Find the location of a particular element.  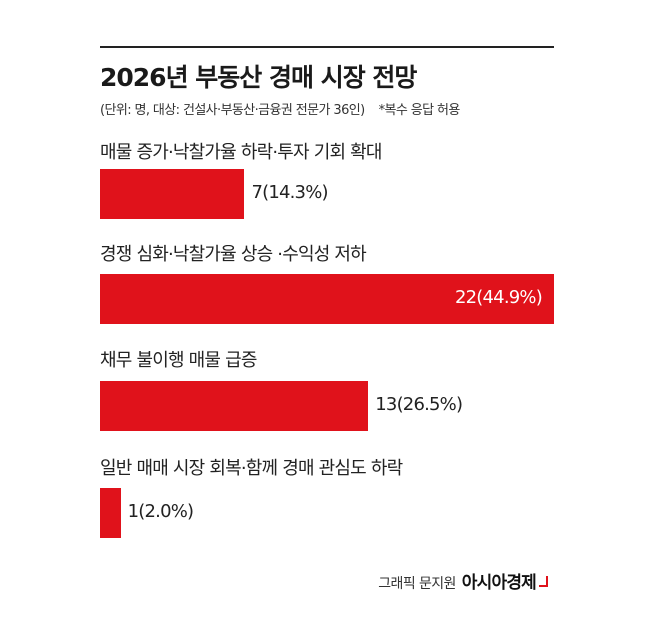

top-rule is located at coordinates (327, 47).